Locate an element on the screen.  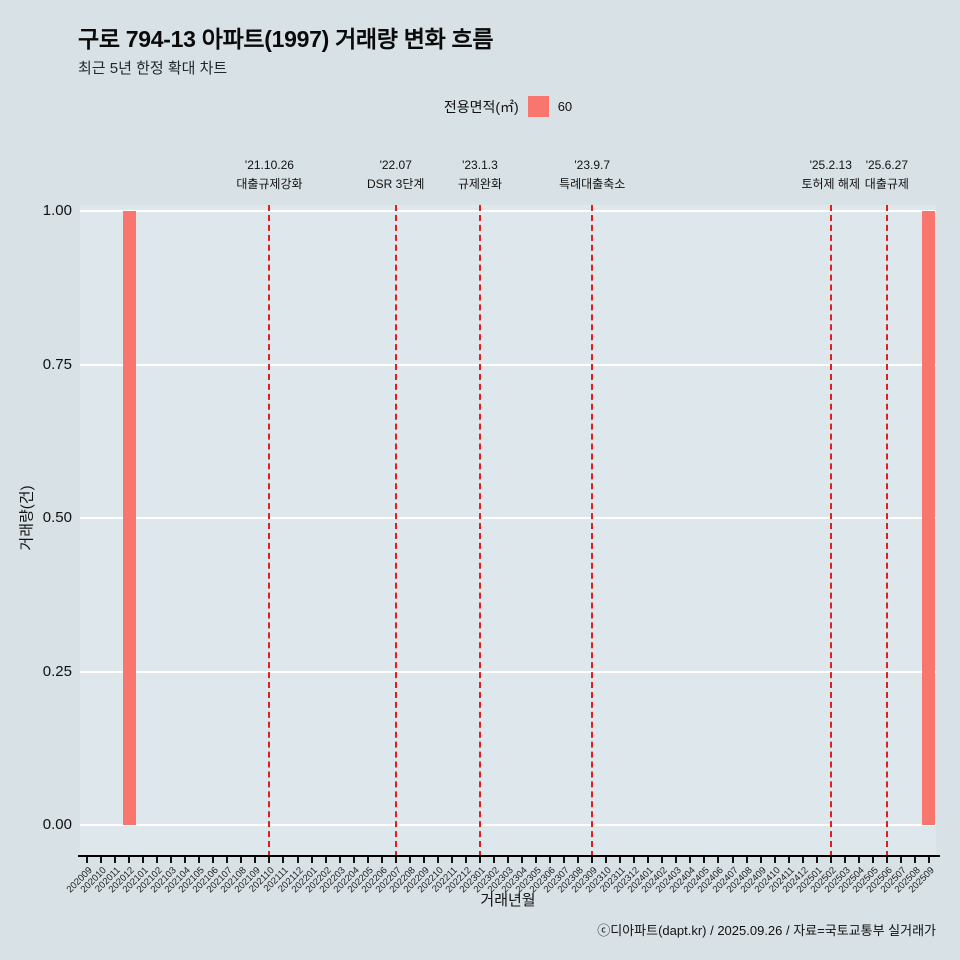
annotation-date: '21.10.26 is located at coordinates (269, 165).